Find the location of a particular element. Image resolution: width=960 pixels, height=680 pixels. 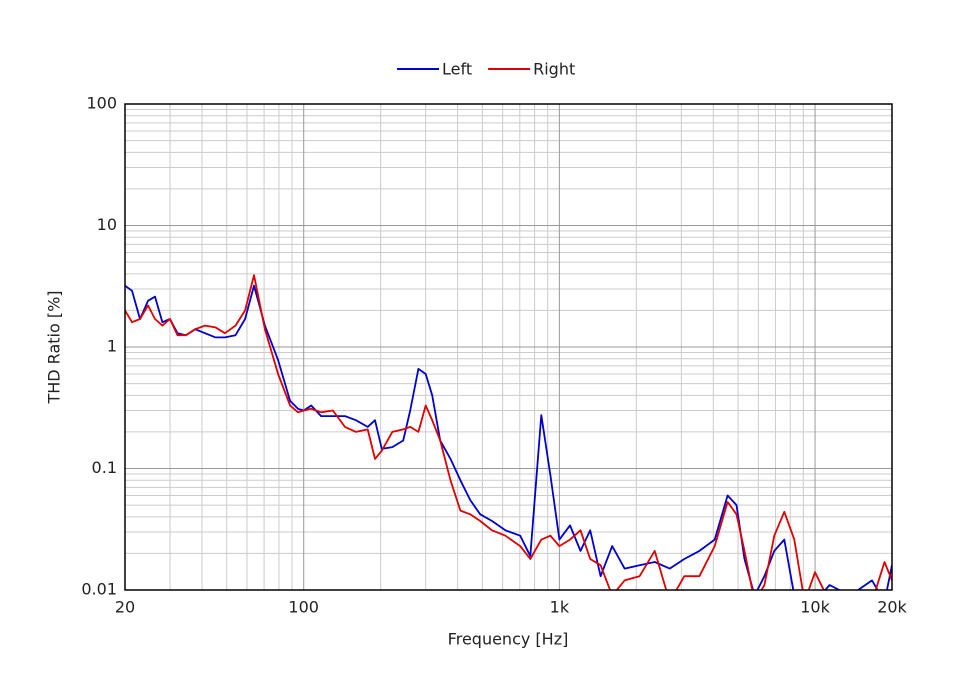

y-tick-label: 1 is located at coordinates (112, 346).